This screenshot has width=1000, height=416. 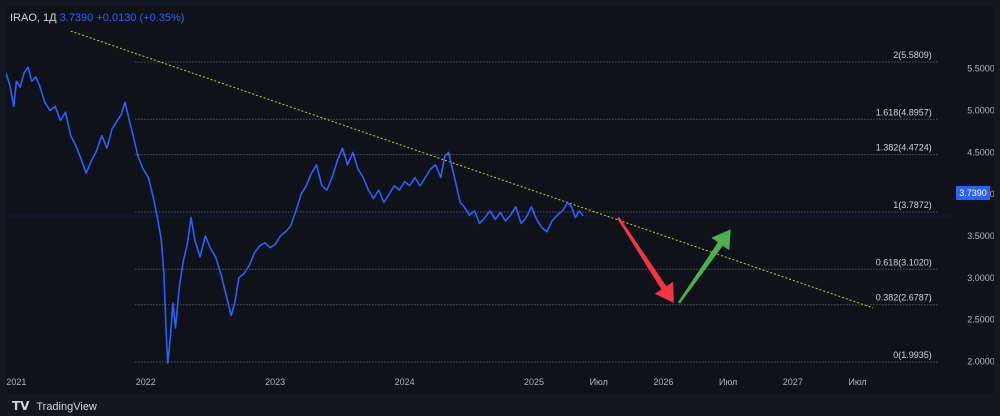 What do you see at coordinates (66, 407) in the screenshot?
I see `brand-name: TradingView` at bounding box center [66, 407].